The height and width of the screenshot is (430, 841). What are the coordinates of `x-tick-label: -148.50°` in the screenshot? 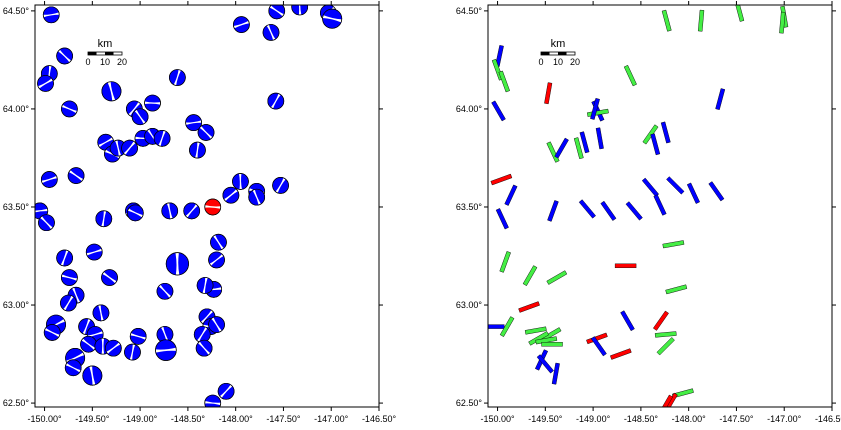 It's located at (641, 419).